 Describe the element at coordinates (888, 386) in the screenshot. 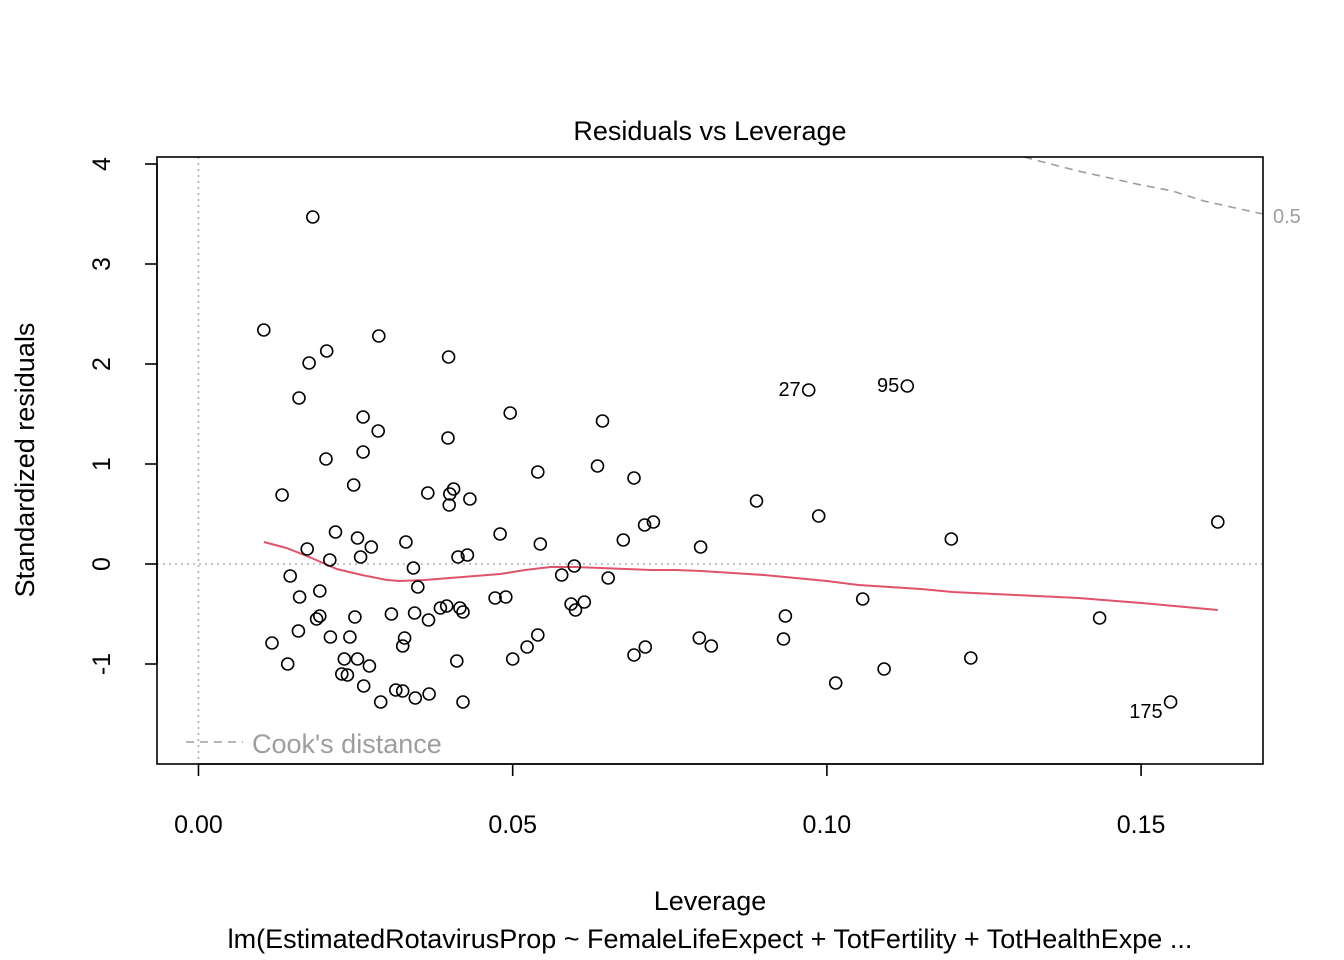

I see `point-label: 95` at that location.